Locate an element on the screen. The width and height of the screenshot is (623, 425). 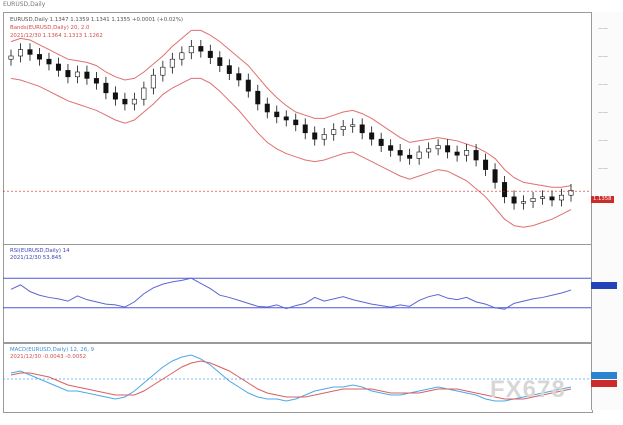
watermark-text: FX678 is located at coordinates (528, 389).